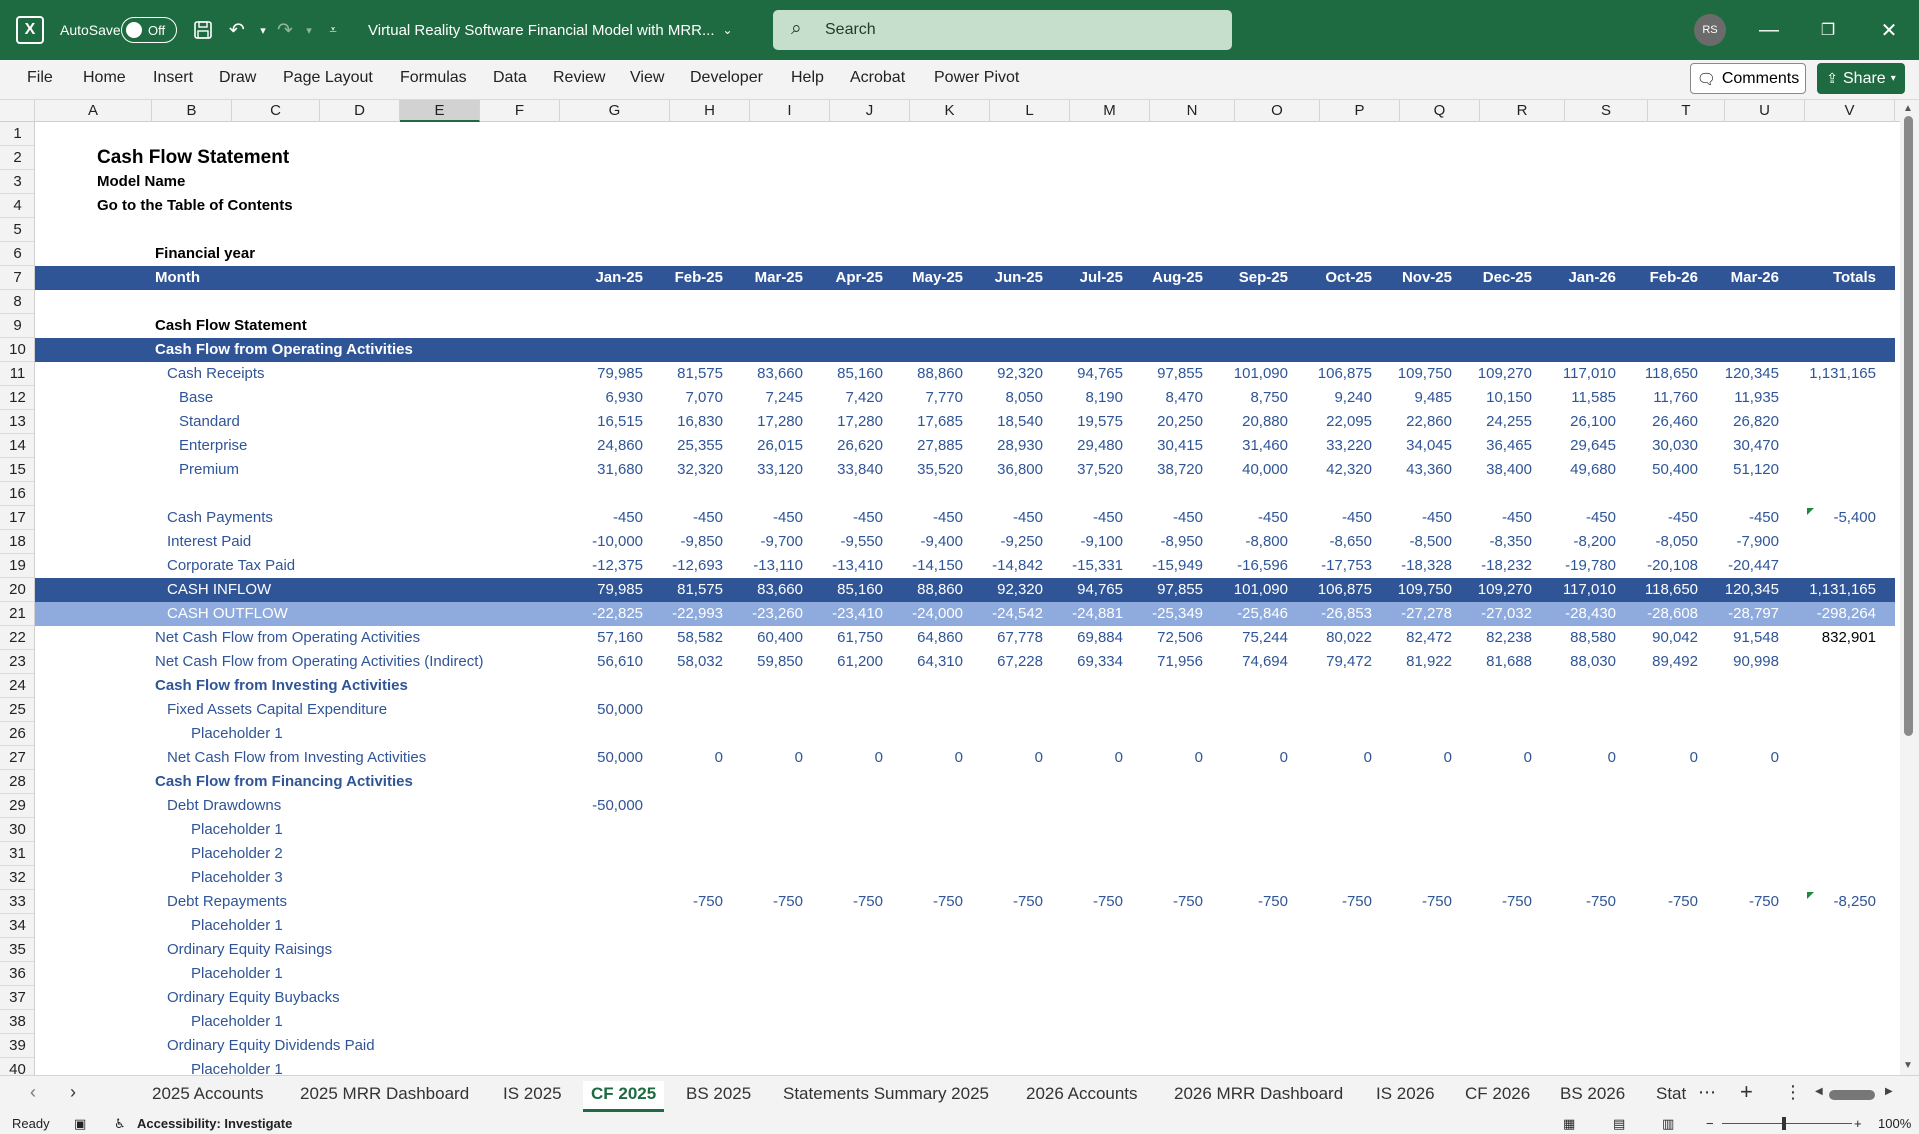  Describe the element at coordinates (1020, 469) in the screenshot. I see `value-cell: 36,800` at that location.